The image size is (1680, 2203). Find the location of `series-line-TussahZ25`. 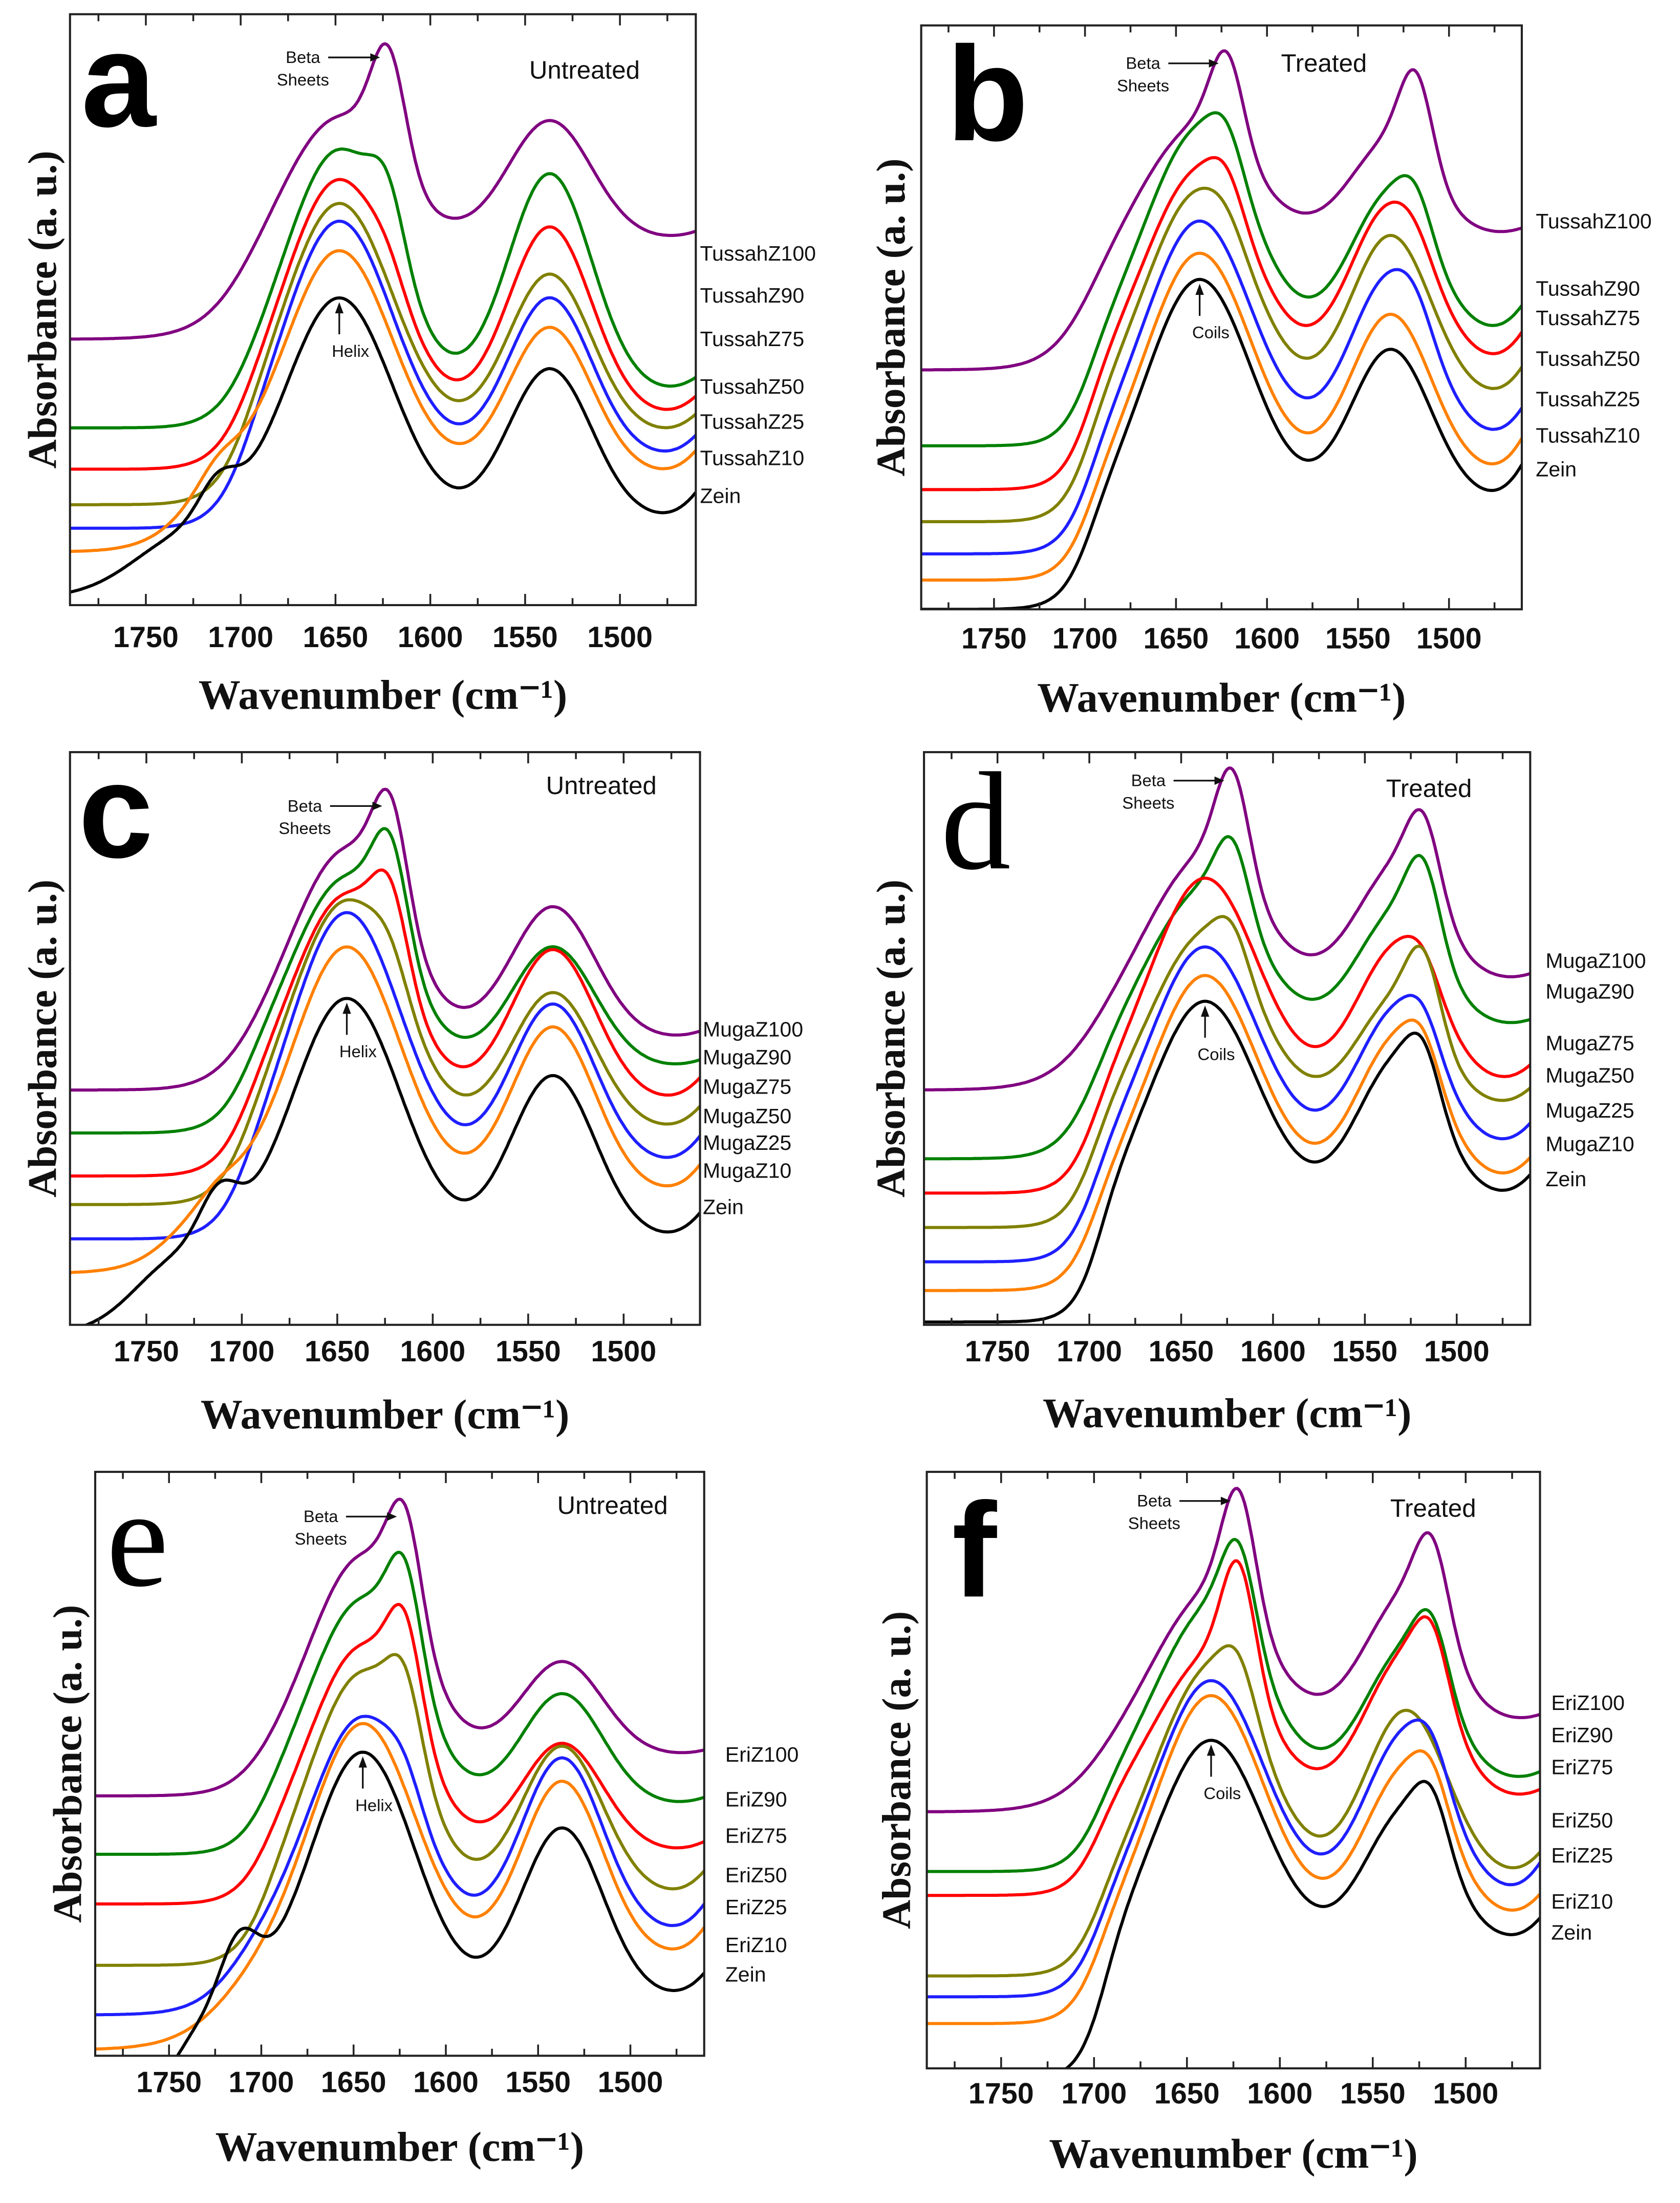

series-line-TussahZ25 is located at coordinates (383, 374).